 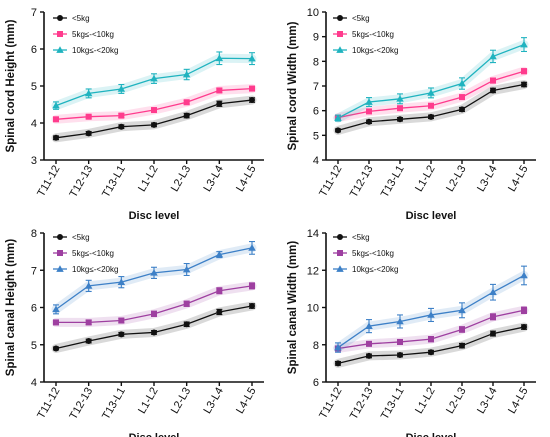 What do you see at coordinates (48, 181) in the screenshot?
I see `x-tick-label: T11-12` at bounding box center [48, 181].